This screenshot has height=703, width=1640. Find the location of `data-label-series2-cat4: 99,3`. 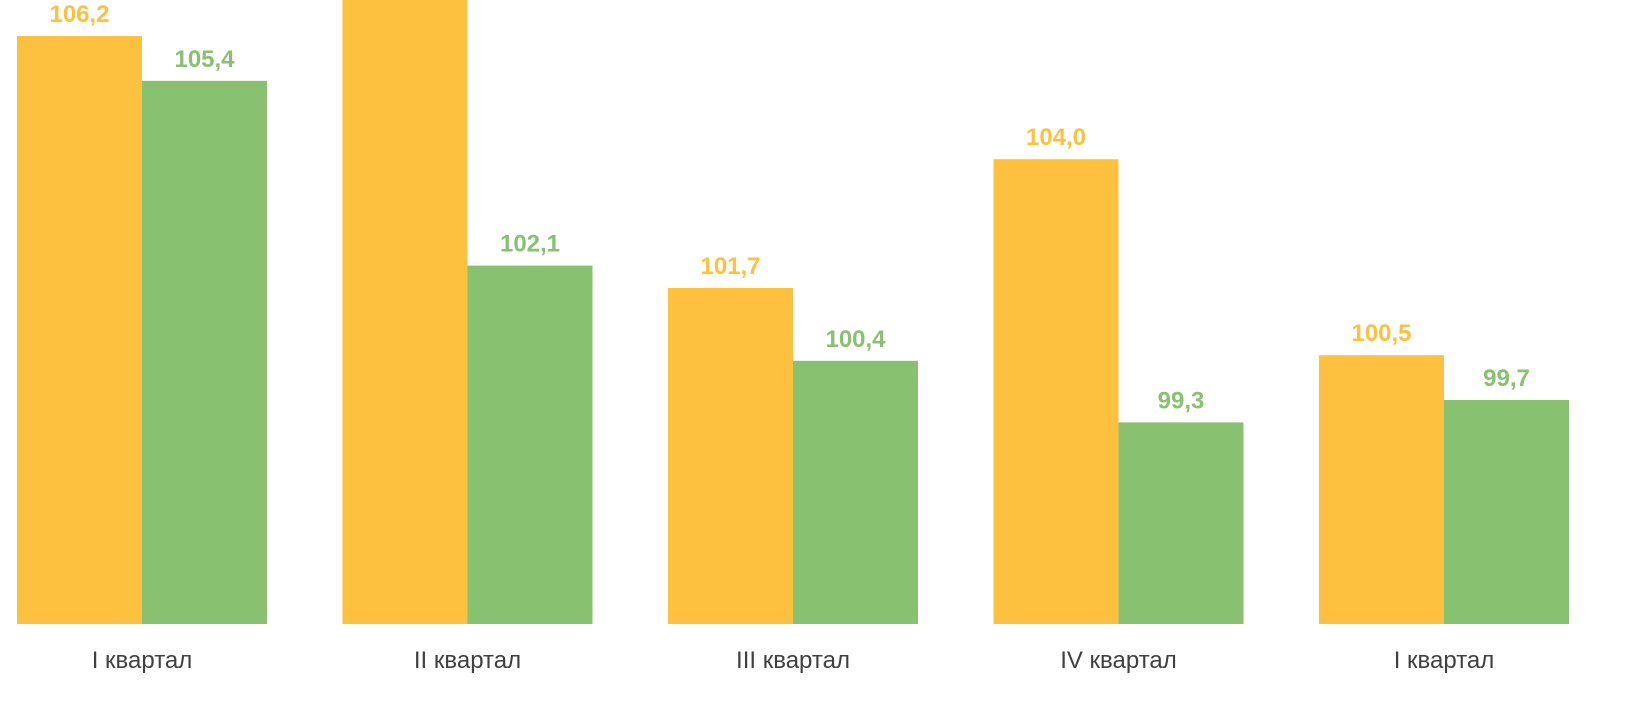

data-label-series2-cat4: 99,3 is located at coordinates (1181, 400).